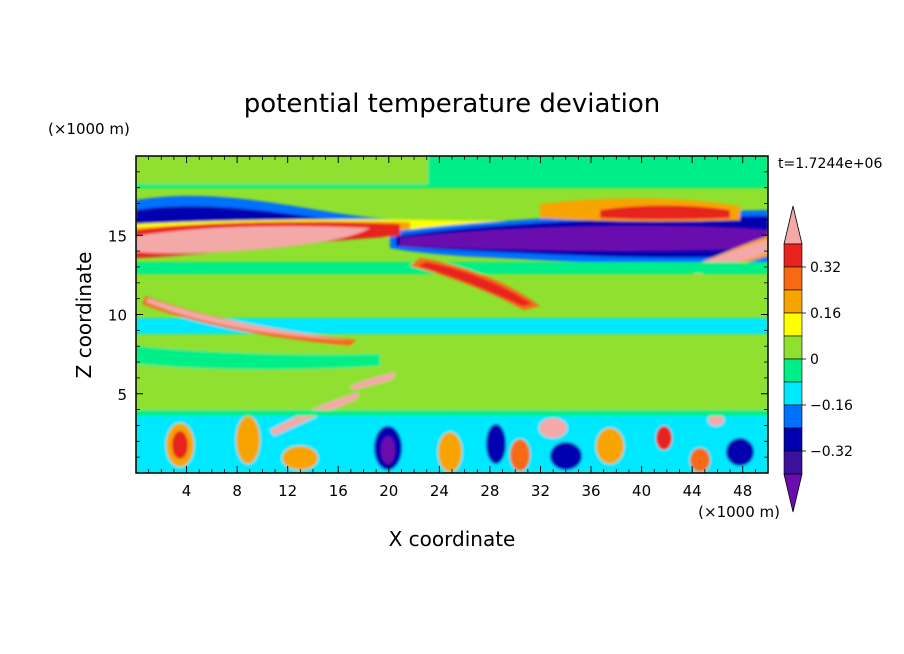 This screenshot has height=654, width=904. I want to click on colorbar-top-triangle, so click(793, 225).